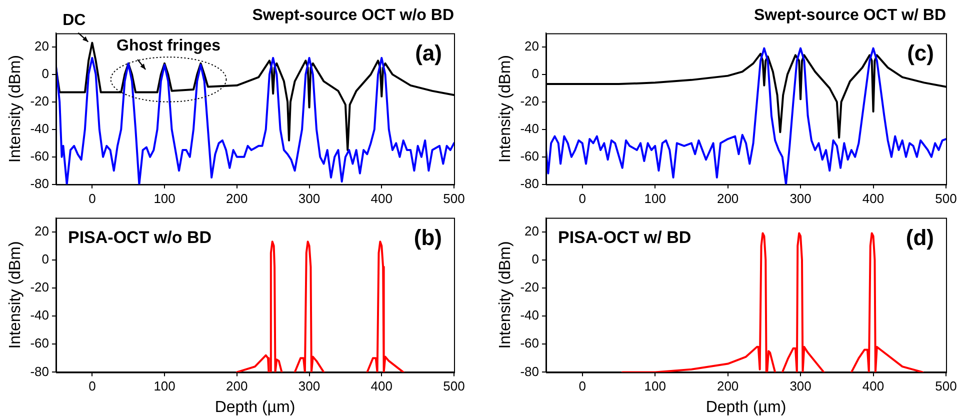 The image size is (972, 419). What do you see at coordinates (625, 237) in the screenshot?
I see `annotation: PISA-OCT w/ BD` at bounding box center [625, 237].